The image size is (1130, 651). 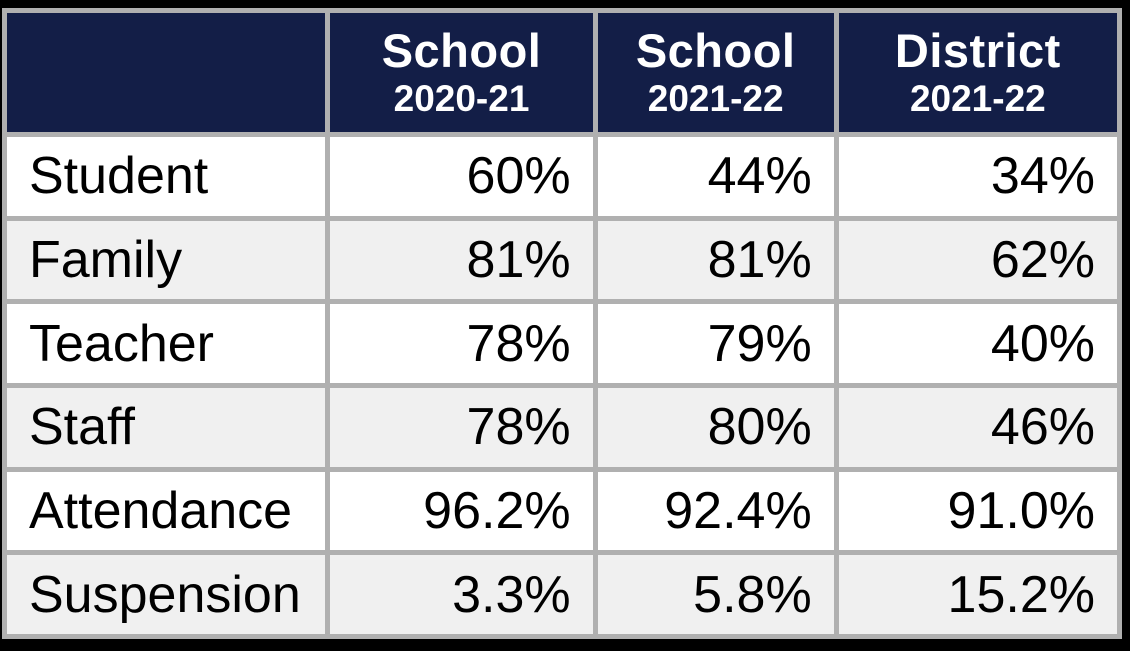 What do you see at coordinates (978, 594) in the screenshot?
I see `value-cell: 15.2%` at bounding box center [978, 594].